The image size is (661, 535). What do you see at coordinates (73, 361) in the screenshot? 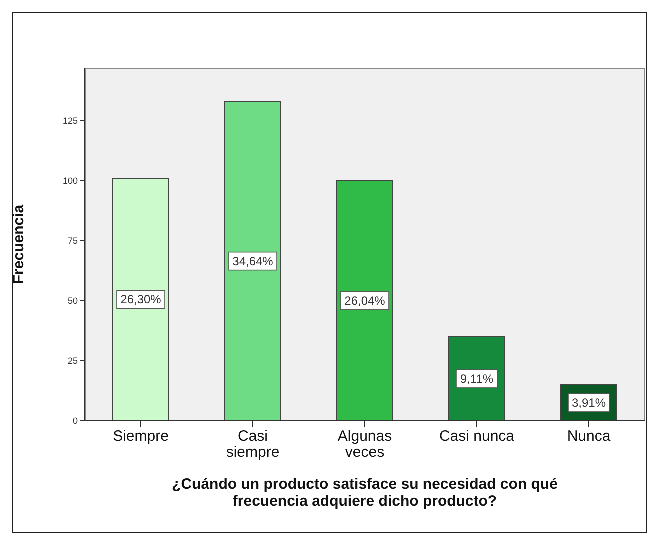
I see `y-tick-label: 25` at bounding box center [73, 361].